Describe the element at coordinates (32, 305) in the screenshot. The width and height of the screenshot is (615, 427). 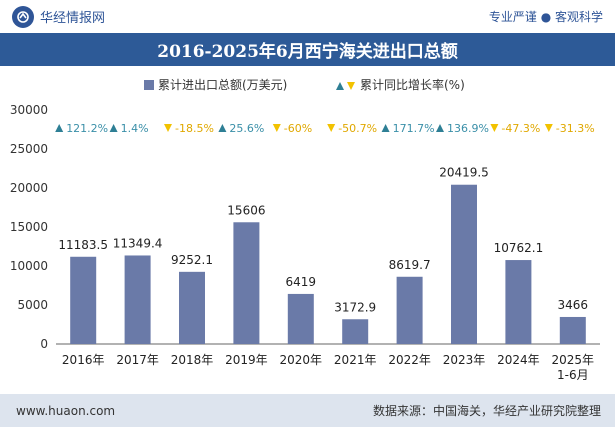
I see `y-tick-label: 5000` at that location.